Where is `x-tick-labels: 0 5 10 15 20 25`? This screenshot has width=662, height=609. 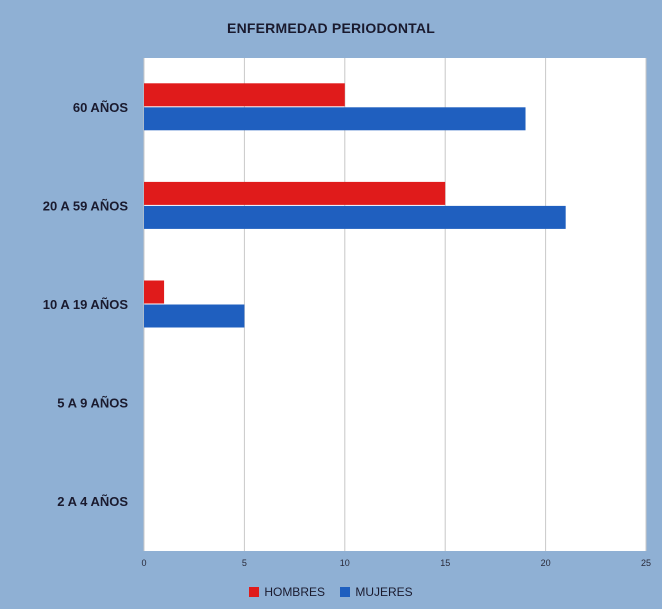
x-tick-labels: 0 5 10 15 20 25 is located at coordinates (396, 563).